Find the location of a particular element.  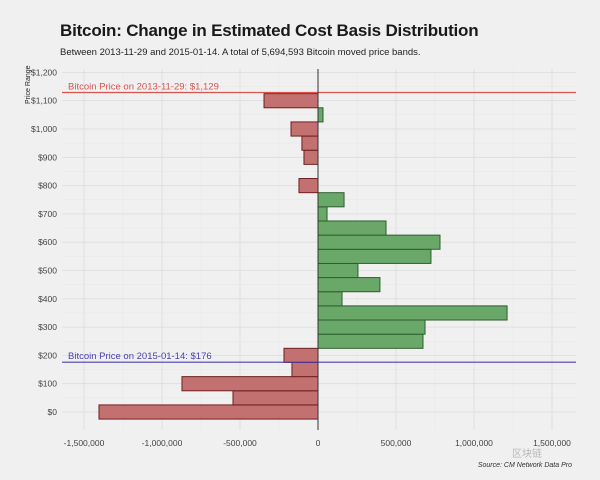

x-tick-label: 0 is located at coordinates (318, 443).